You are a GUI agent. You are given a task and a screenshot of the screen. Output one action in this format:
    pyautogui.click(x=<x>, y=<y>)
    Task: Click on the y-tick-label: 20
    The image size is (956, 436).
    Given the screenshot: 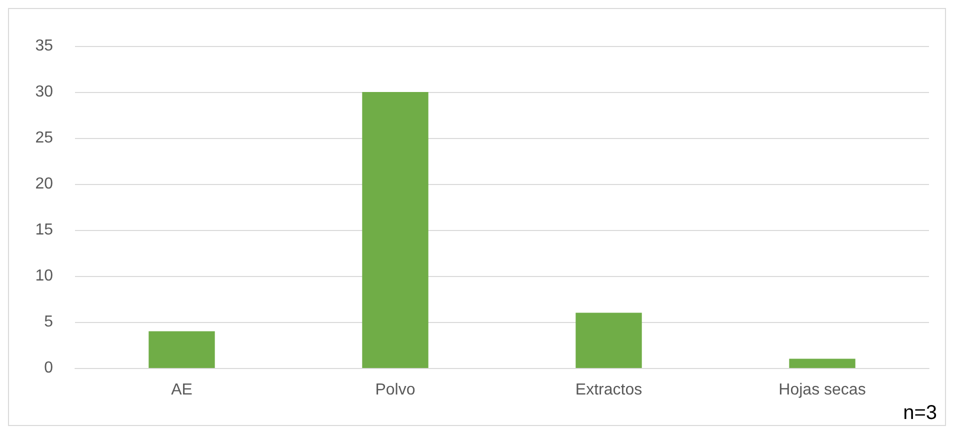 What is the action you would take?
    pyautogui.click(x=44, y=184)
    